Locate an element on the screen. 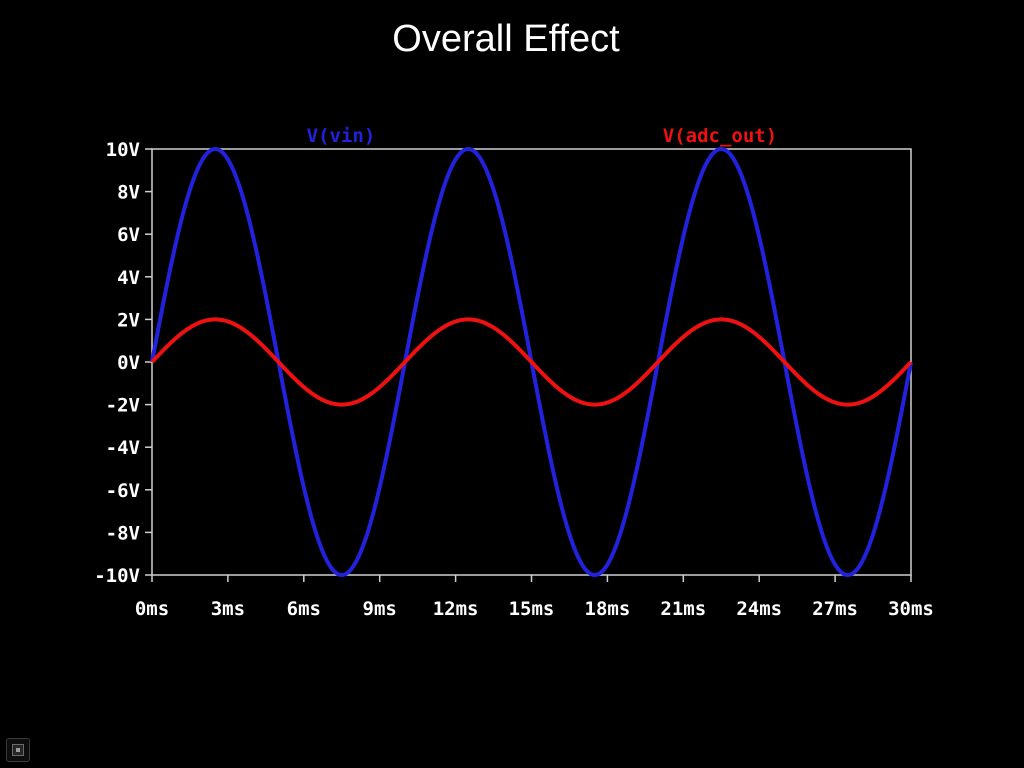 Image resolution: width=1024 pixels, height=768 pixels. x-tick-label: 3ms is located at coordinates (228, 609).